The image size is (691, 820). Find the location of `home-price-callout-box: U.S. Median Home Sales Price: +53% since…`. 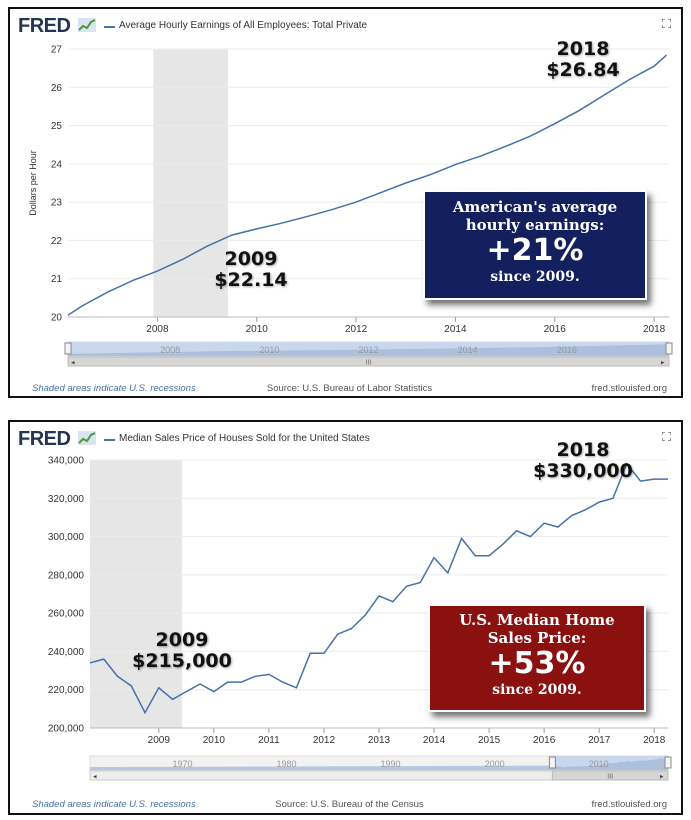

home-price-callout-box: U.S. Median Home Sales Price: +53% since… is located at coordinates (537, 658).